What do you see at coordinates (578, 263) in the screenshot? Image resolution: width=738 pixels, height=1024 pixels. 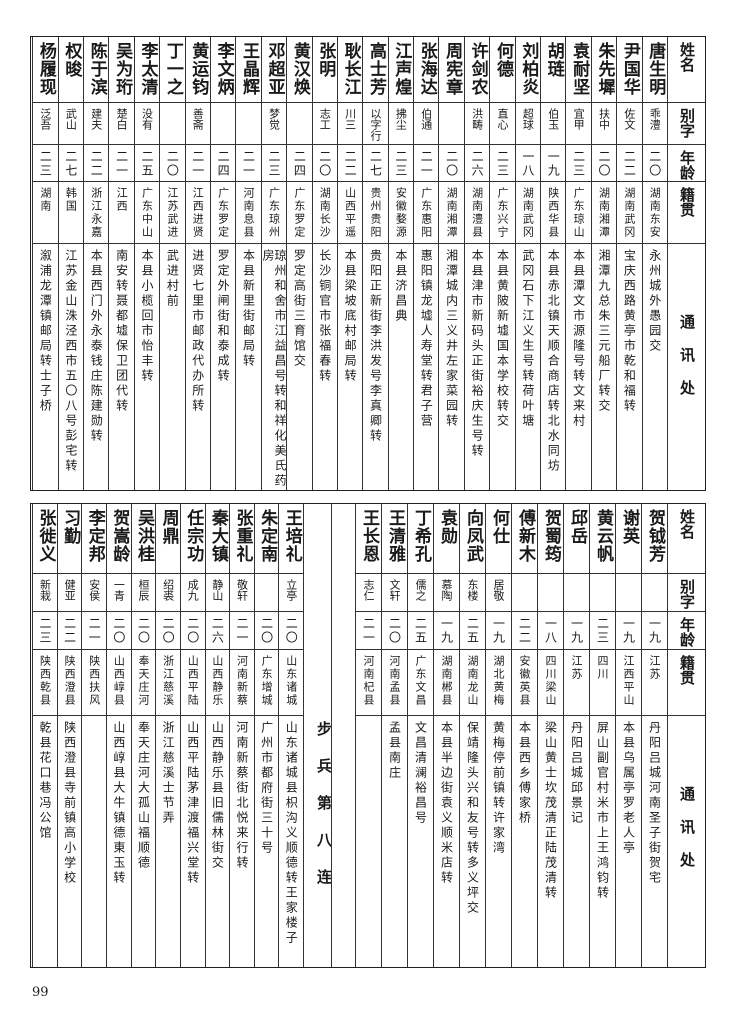 I see `person-column: 袁耐坚 宜甲 二三 广东琼山 本县潭文市源隆号转文来村` at bounding box center [578, 263].